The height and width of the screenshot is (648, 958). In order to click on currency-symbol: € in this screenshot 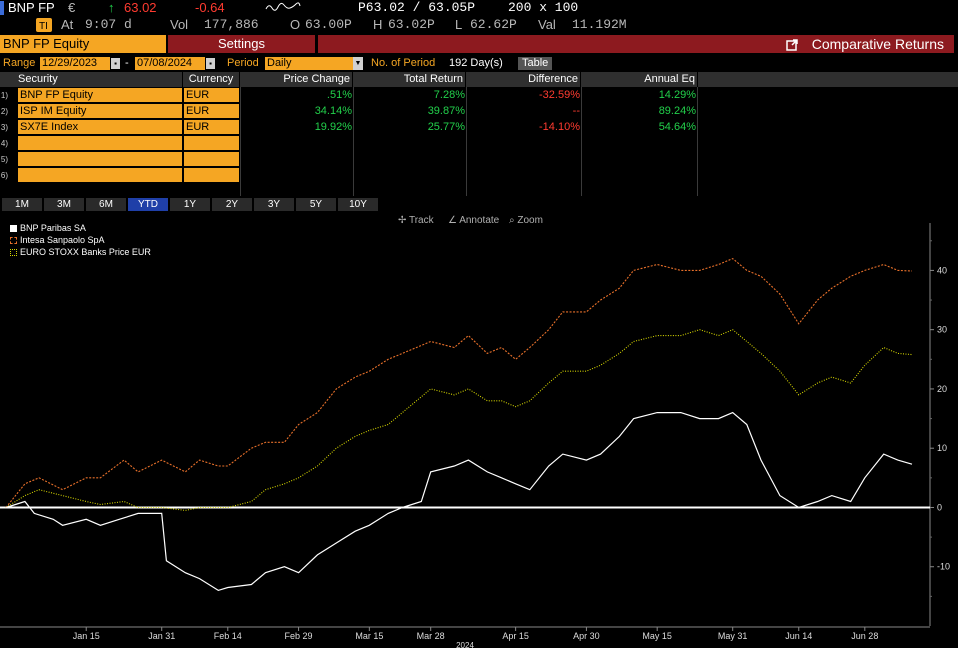, I will do `click(72, 7)`.